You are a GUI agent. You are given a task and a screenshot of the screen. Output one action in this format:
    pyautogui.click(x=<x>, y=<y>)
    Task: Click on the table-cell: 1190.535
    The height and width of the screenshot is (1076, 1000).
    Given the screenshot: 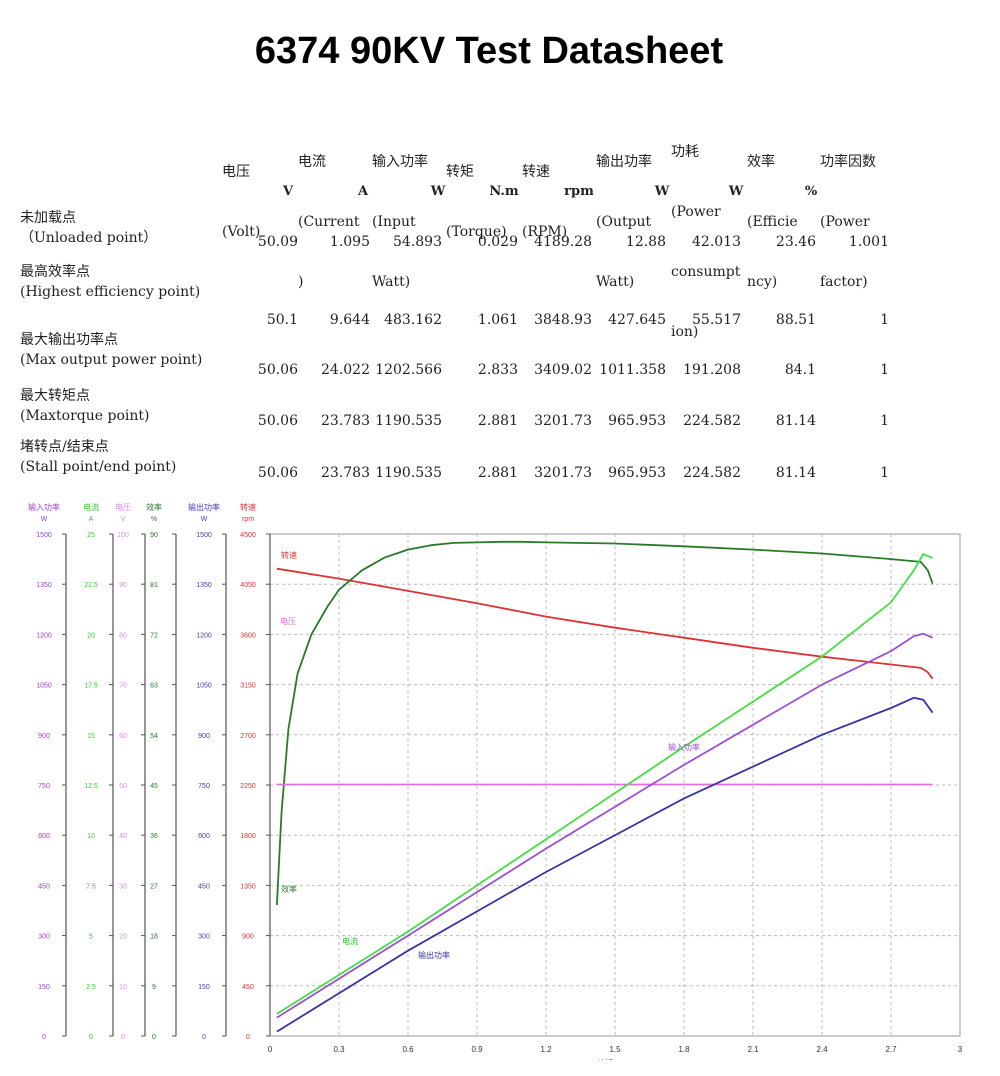 What is the action you would take?
    pyautogui.click(x=408, y=473)
    